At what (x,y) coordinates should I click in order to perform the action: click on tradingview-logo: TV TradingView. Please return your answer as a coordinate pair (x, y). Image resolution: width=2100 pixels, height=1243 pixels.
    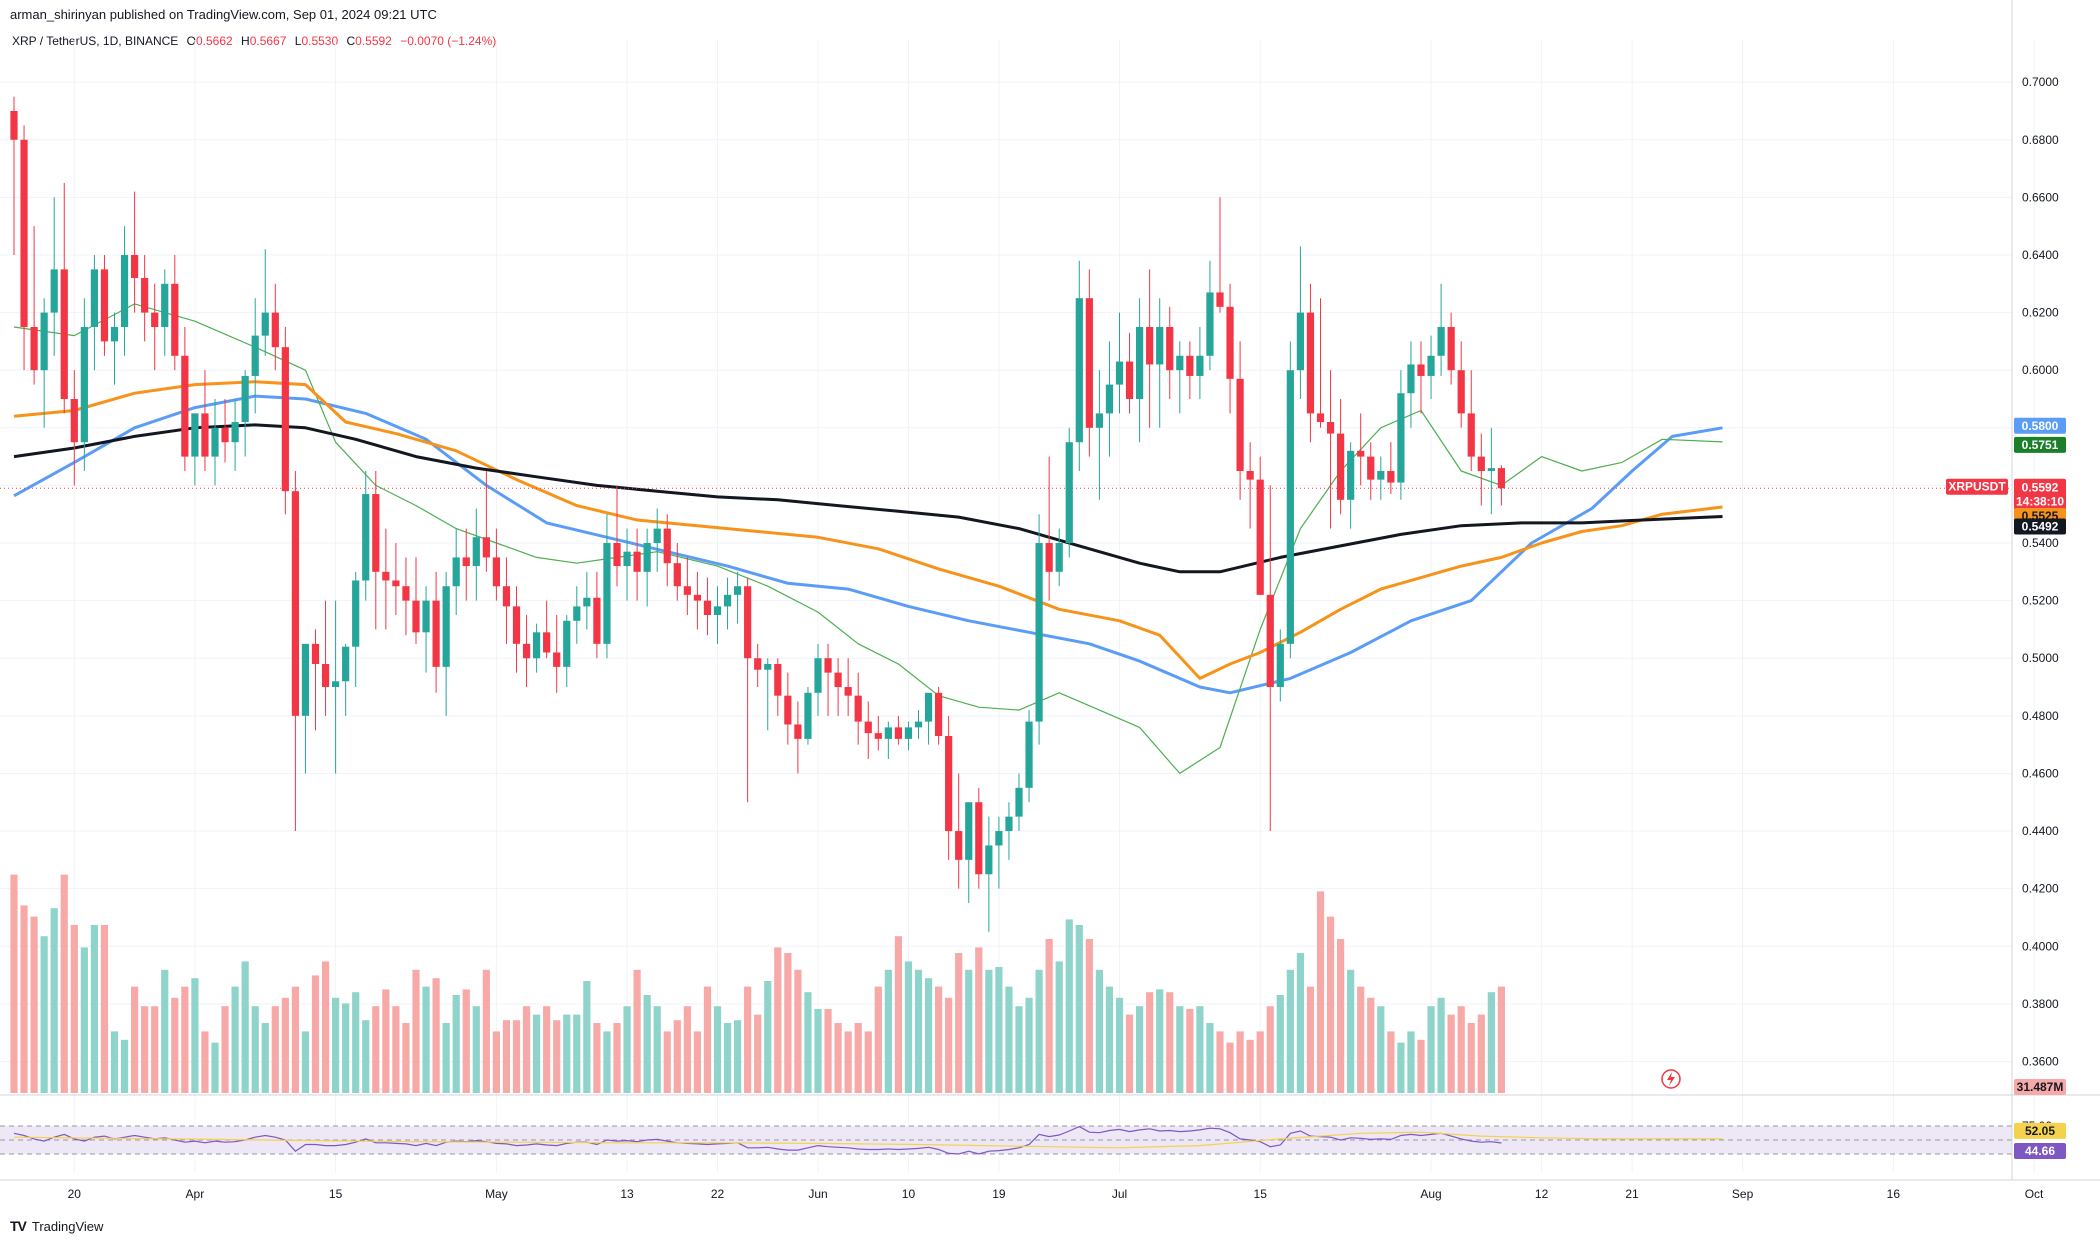
    Looking at the image, I should click on (56, 1226).